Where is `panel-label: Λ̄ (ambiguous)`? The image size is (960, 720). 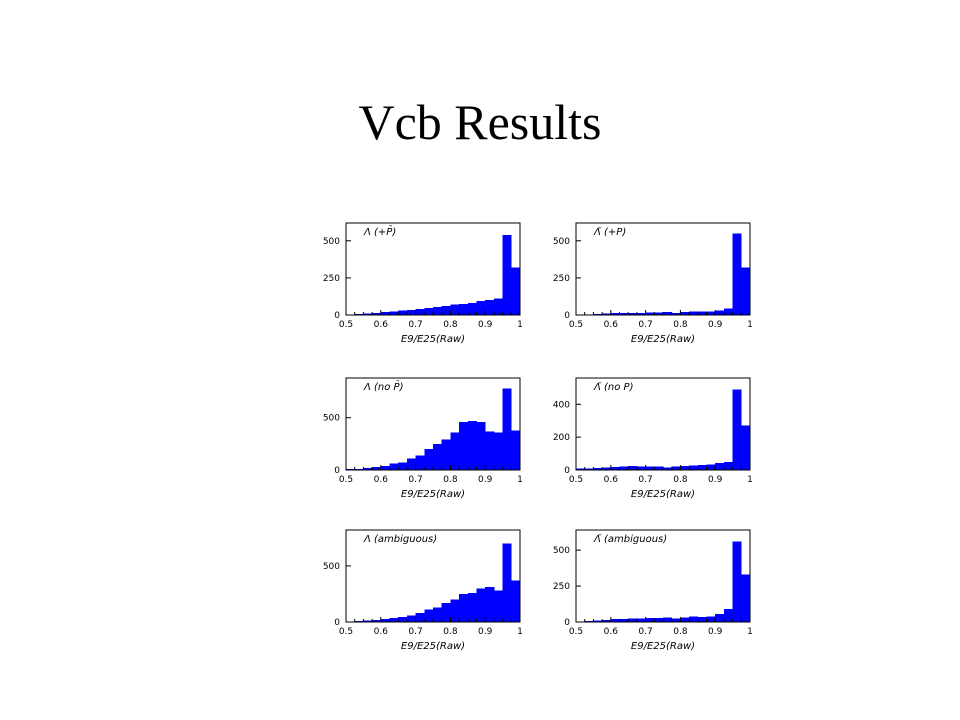
panel-label: Λ̄ (ambiguous) is located at coordinates (630, 539).